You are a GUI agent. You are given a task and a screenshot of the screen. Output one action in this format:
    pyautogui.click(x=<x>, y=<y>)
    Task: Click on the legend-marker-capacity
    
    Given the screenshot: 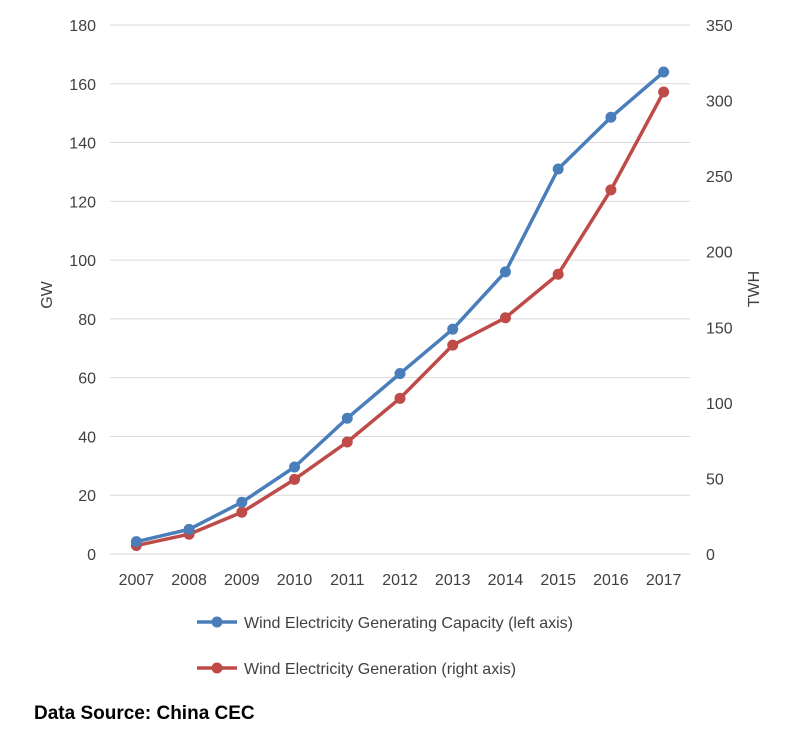 What is the action you would take?
    pyautogui.click(x=217, y=622)
    